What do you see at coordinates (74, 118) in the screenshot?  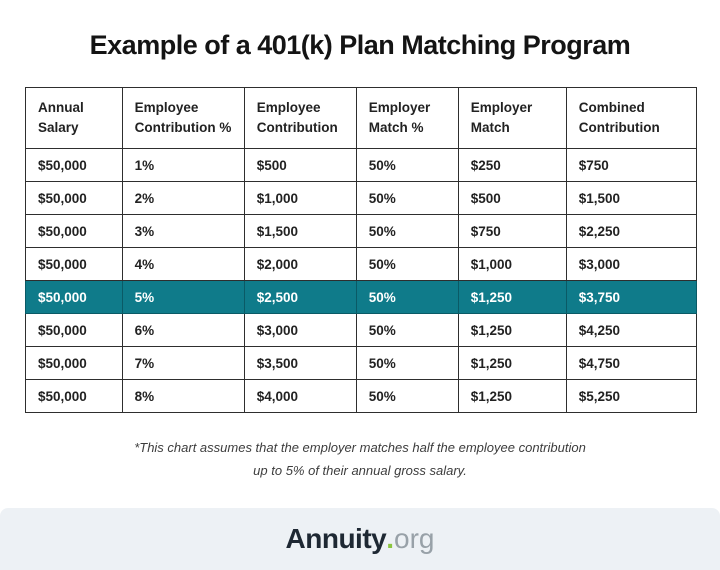 I see `column-header: Annual Salary` at bounding box center [74, 118].